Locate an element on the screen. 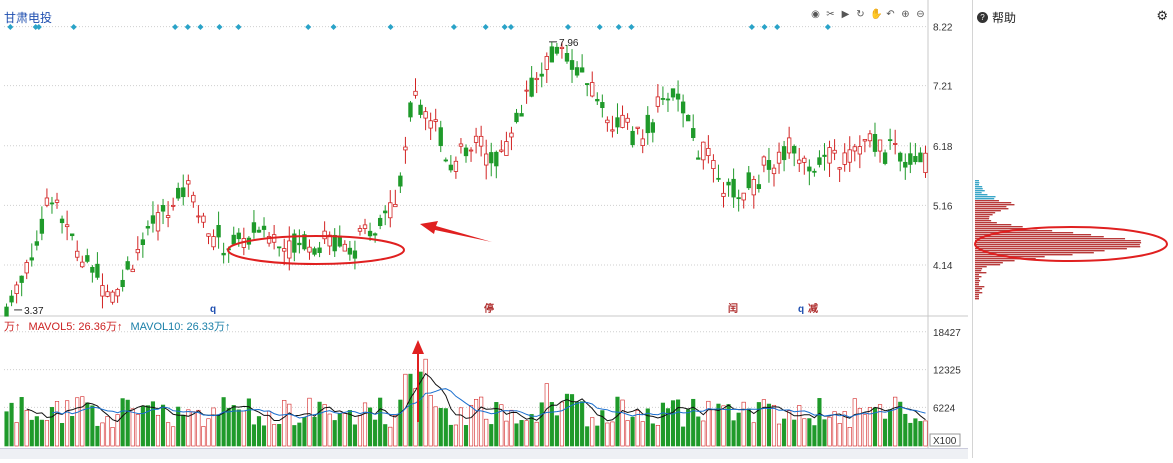  play-icon: ▶ is located at coordinates (845, 14).